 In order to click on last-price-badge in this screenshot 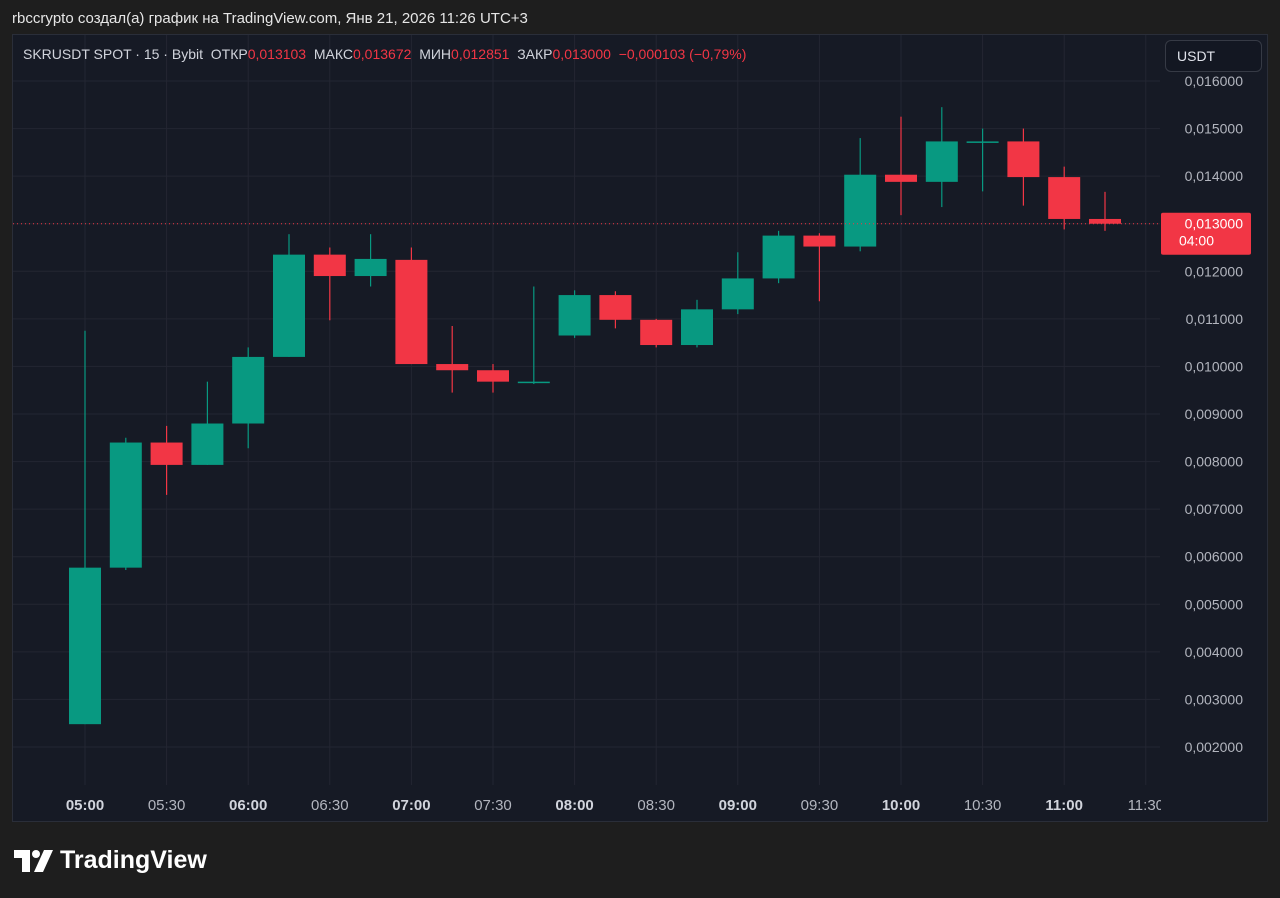, I will do `click(1206, 233)`.